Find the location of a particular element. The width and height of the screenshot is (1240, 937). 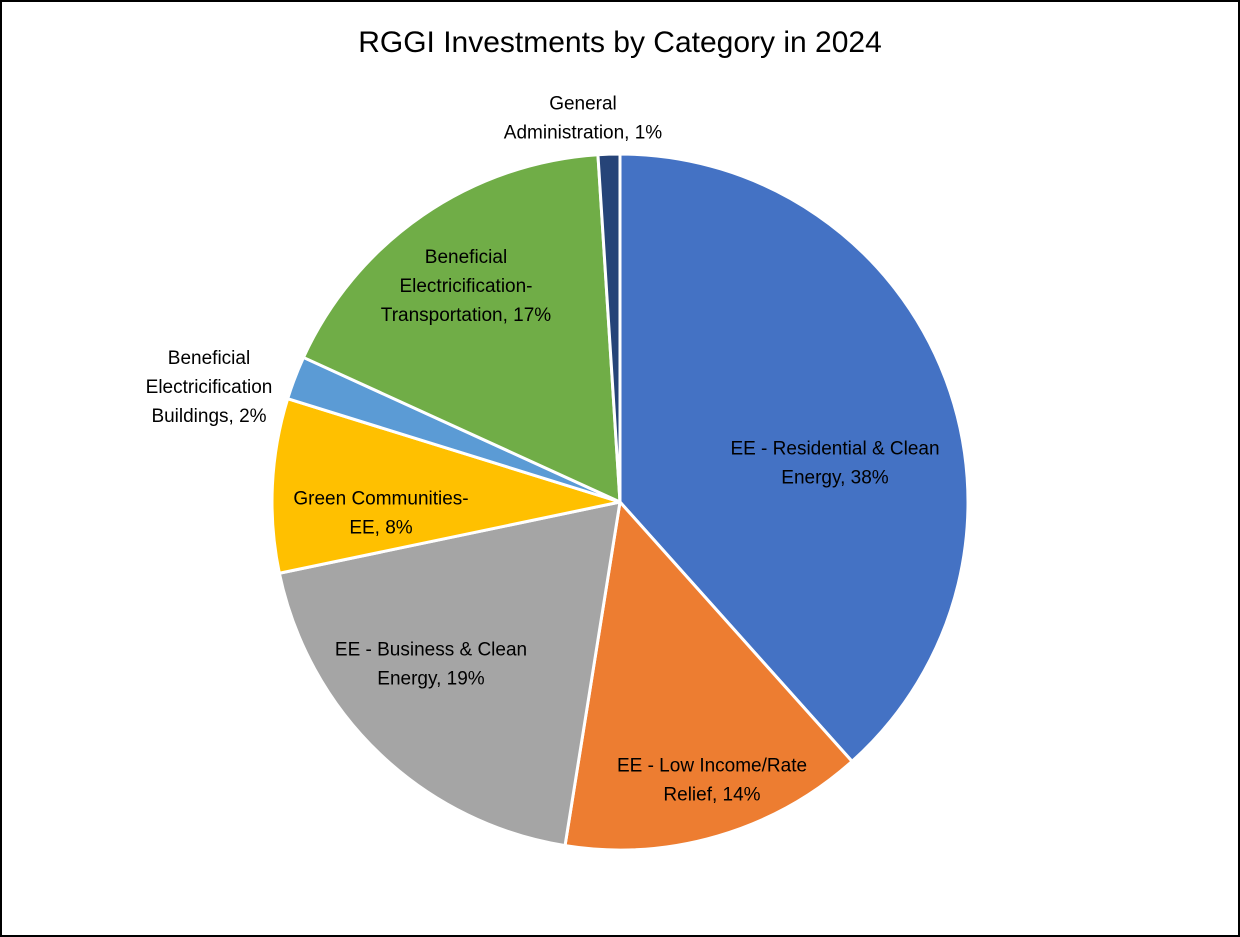

slice-label-line: EE - Residential & Clean is located at coordinates (834, 449).